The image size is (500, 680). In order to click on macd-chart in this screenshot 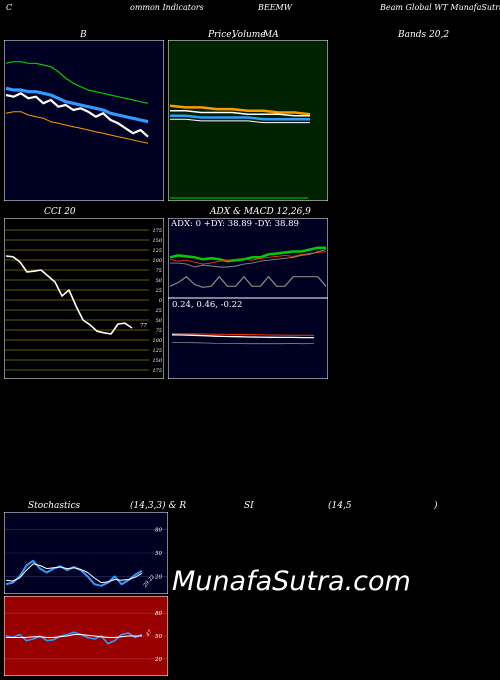, I will do `click(248, 338)`.